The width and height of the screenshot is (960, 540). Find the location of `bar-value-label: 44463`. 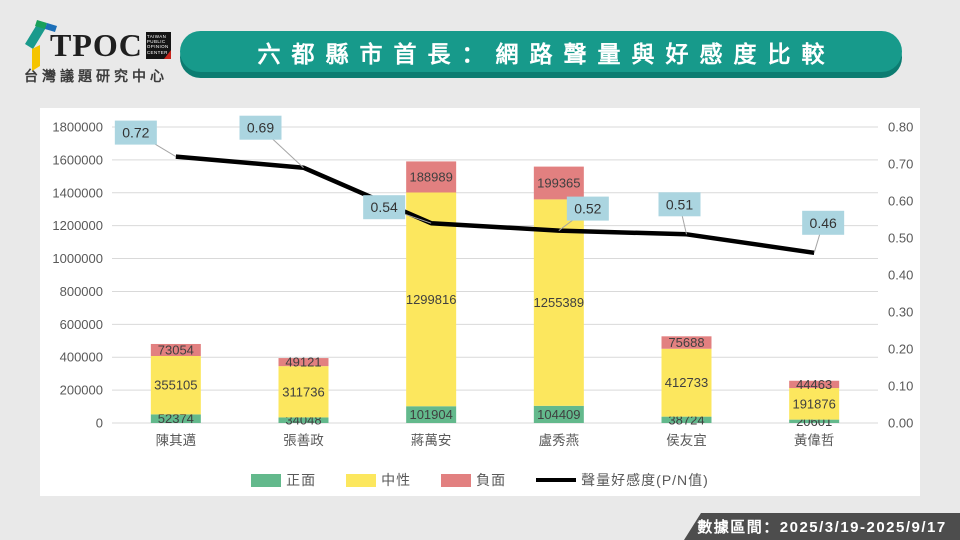

bar-value-label: 44463 is located at coordinates (814, 384).